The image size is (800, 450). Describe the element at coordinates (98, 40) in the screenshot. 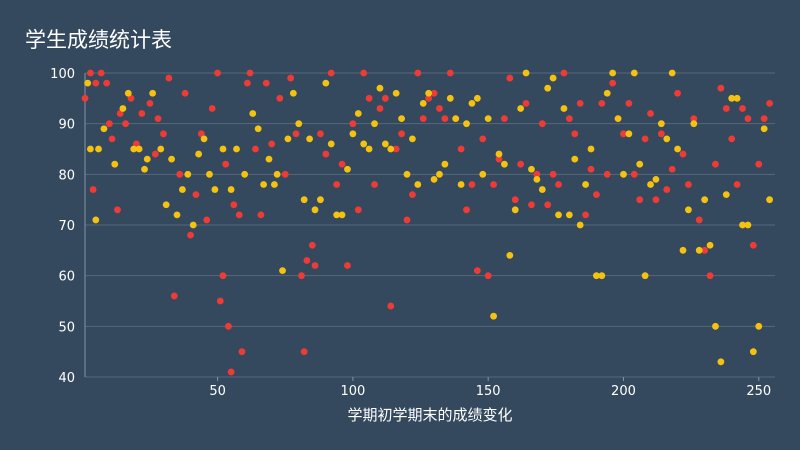

I see `chart-title: 学生成绩统计表` at that location.